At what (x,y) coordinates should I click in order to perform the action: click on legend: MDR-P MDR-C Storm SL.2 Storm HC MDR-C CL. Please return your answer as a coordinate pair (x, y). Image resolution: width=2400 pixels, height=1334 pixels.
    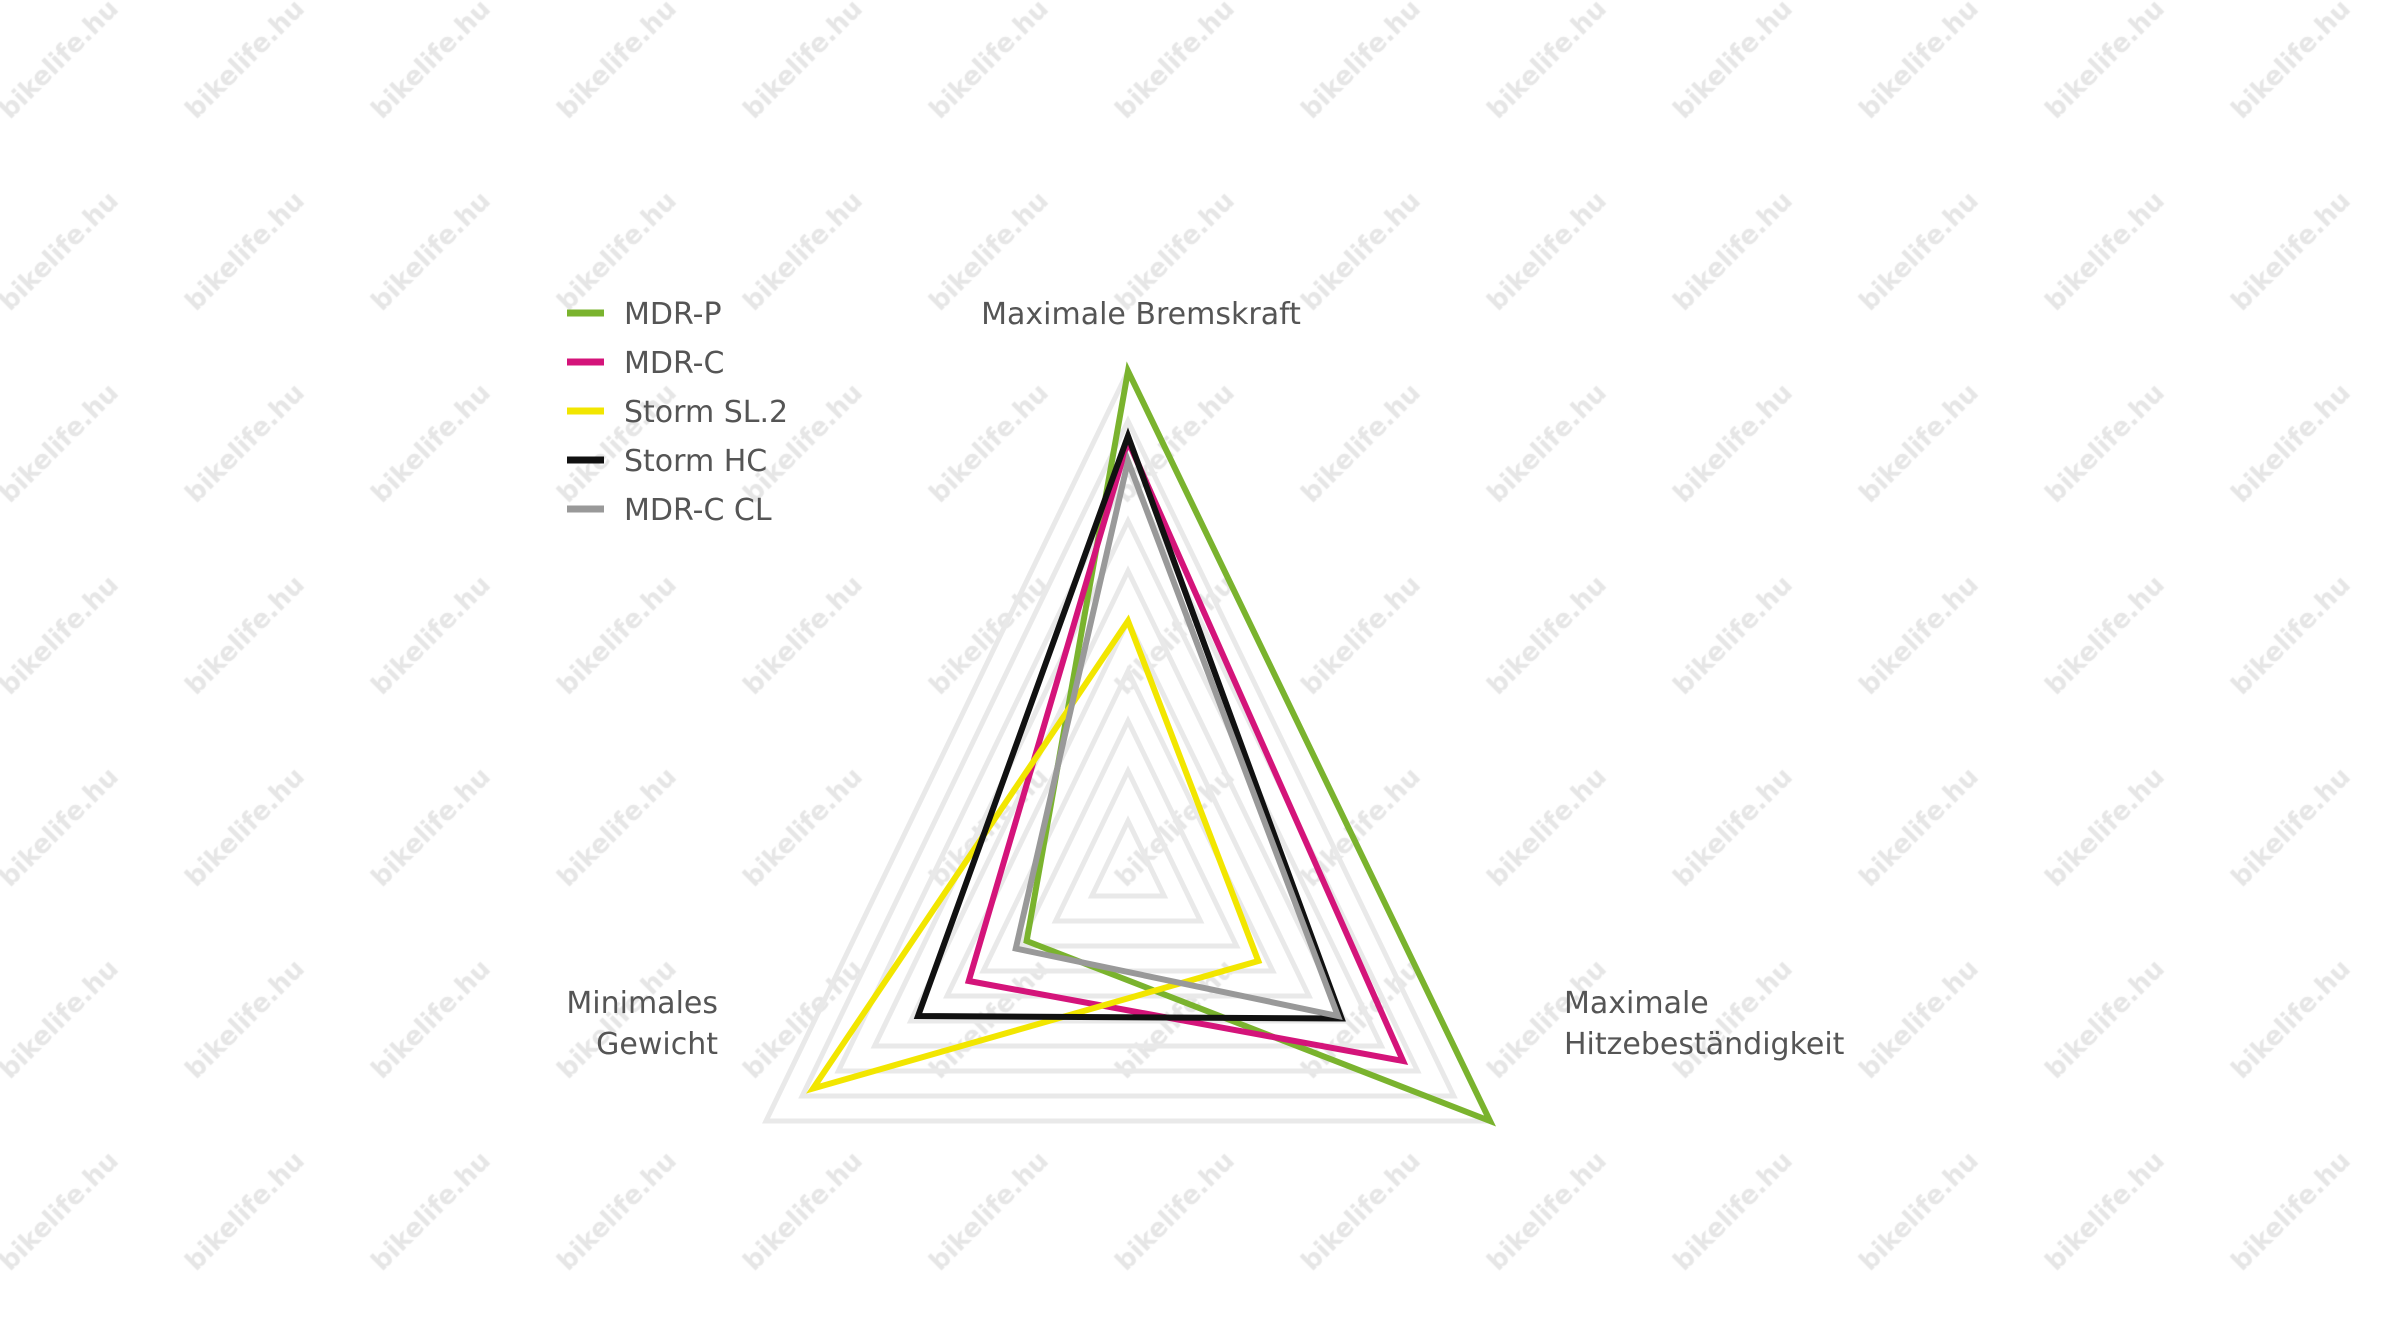
    Looking at the image, I should click on (677, 412).